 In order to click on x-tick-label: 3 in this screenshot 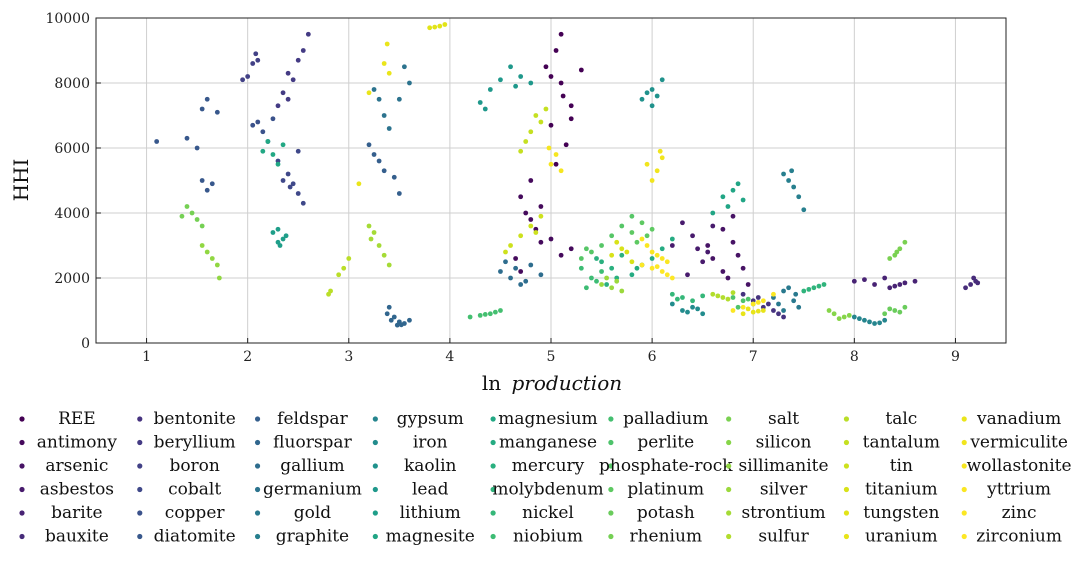, I will do `click(348, 357)`.